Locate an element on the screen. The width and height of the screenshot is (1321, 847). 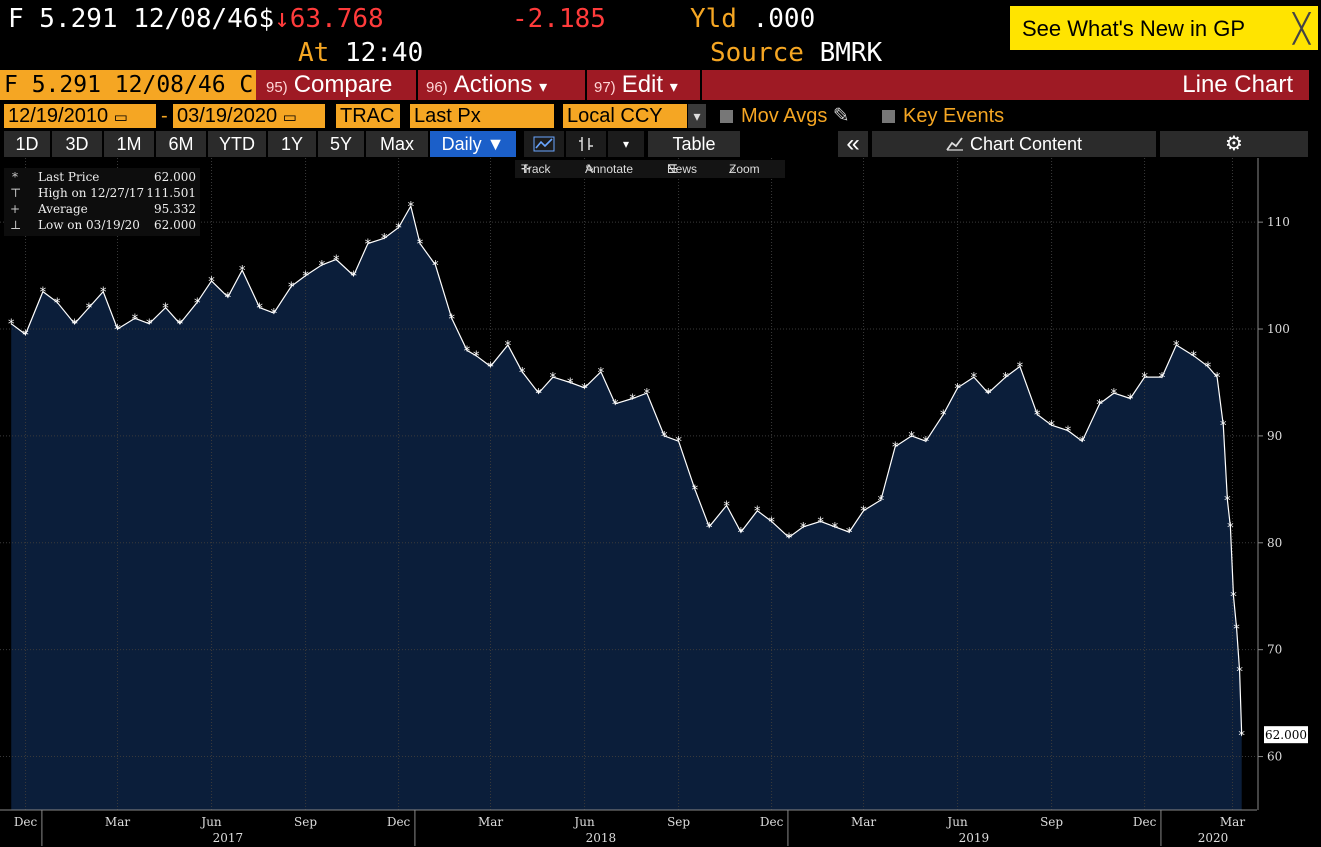
whats-new-banner: See What's New in GP ╳ is located at coordinates (1164, 28).